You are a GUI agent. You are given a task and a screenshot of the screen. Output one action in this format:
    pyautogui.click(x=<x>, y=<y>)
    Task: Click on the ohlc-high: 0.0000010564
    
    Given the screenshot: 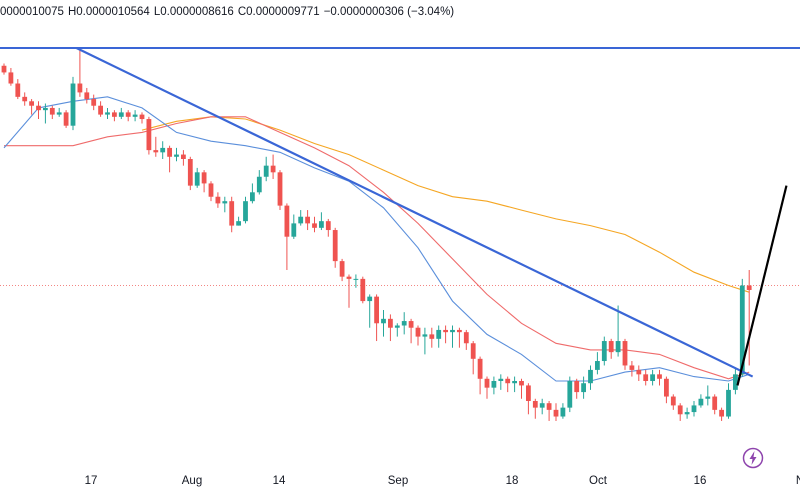 What is the action you would take?
    pyautogui.click(x=113, y=12)
    